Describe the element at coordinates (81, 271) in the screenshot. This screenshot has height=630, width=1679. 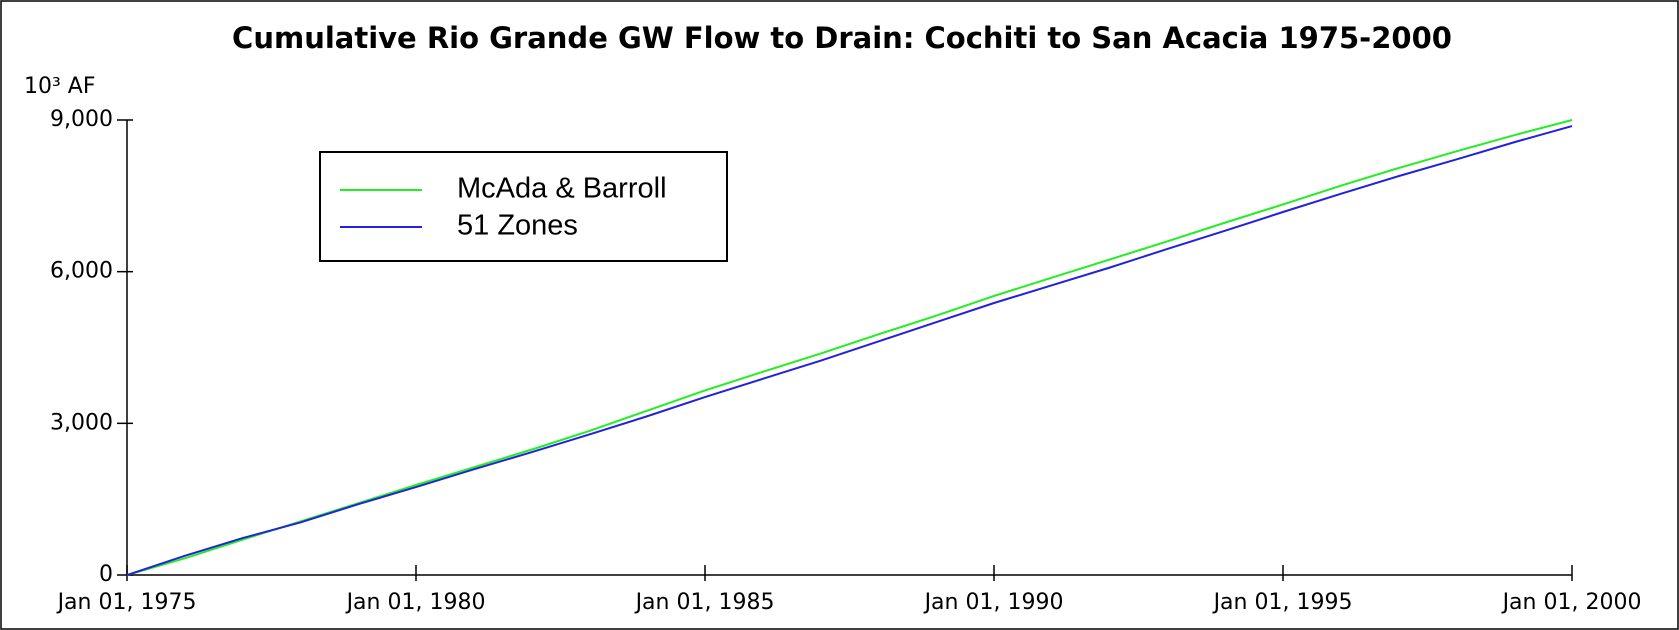
I see `y-tick-label: 6,000` at that location.